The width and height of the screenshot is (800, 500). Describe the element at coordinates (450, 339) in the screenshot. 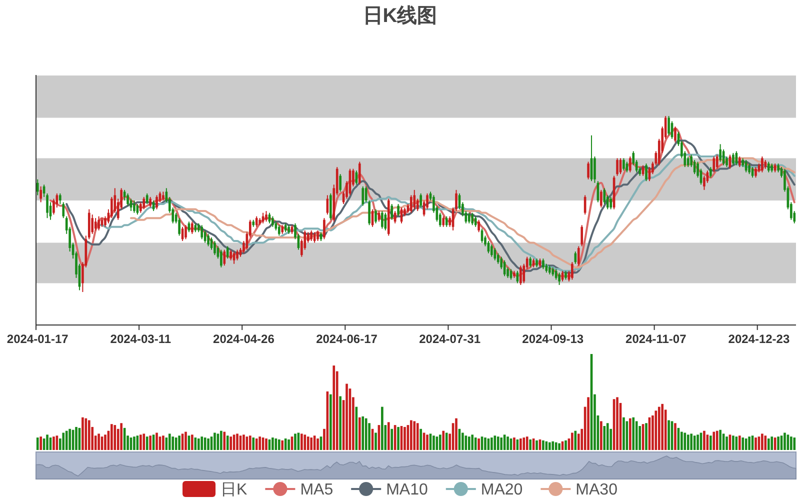

I see `x-tick-label: 2024-07-31` at that location.